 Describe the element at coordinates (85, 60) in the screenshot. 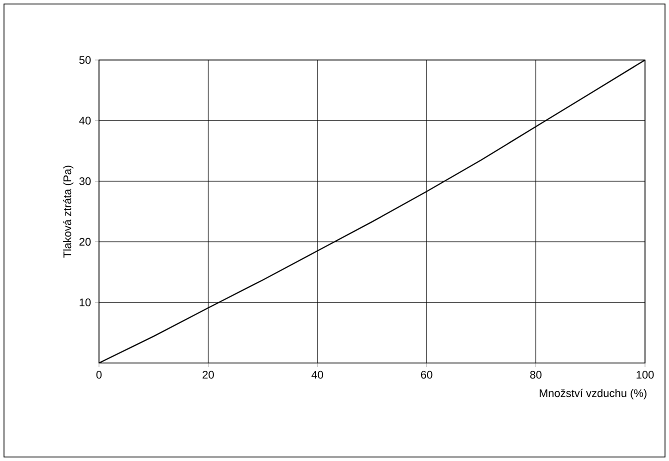

I see `y-tick-label: 50` at that location.